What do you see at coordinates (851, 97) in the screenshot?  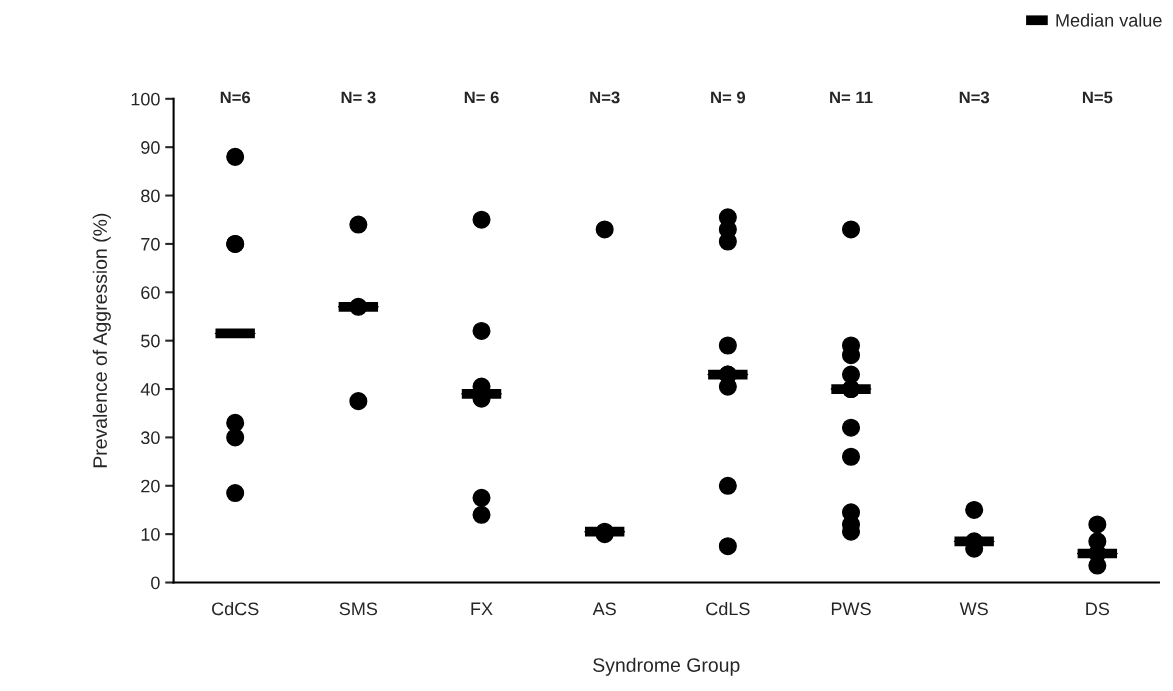 I see `annotation: N= 11` at bounding box center [851, 97].